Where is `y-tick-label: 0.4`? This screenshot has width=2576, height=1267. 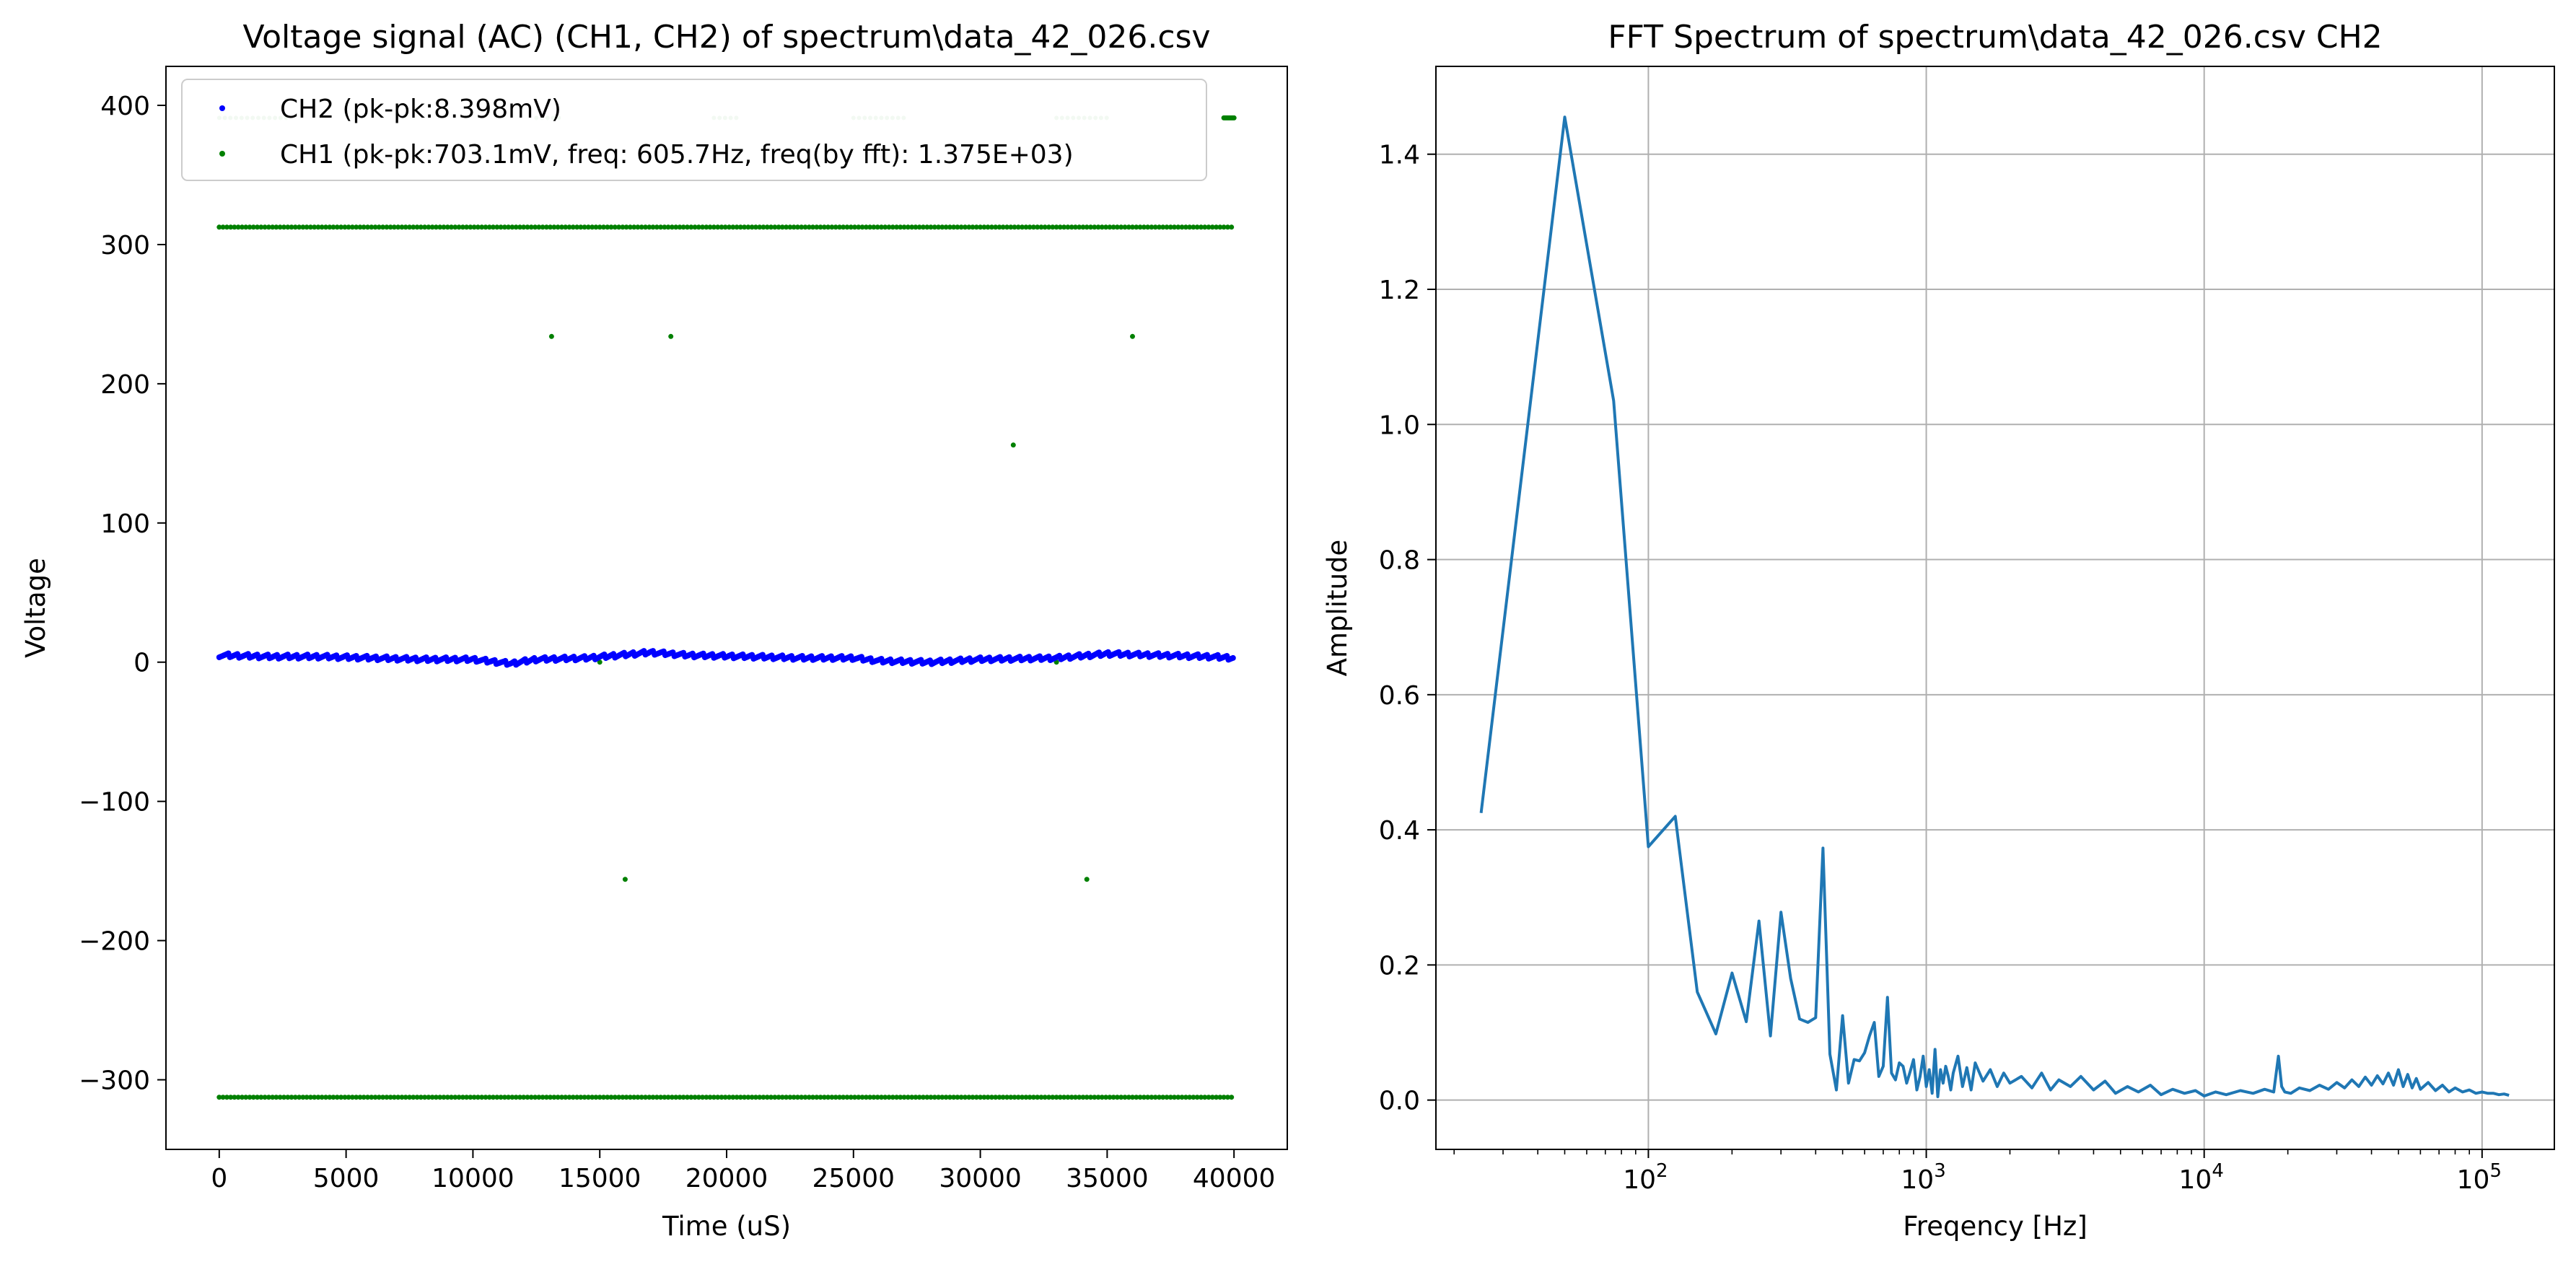
y-tick-label: 0.4 is located at coordinates (1399, 831).